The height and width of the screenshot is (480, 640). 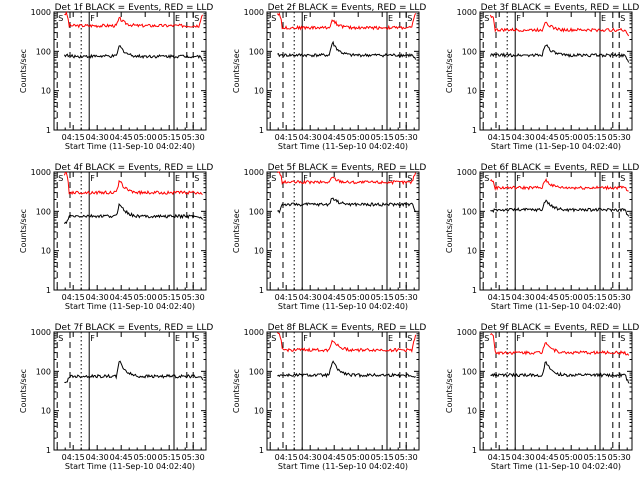 What do you see at coordinates (134, 168) in the screenshot?
I see `panel-title: Det 4f BLACK = Events, RED = LLD` at bounding box center [134, 168].